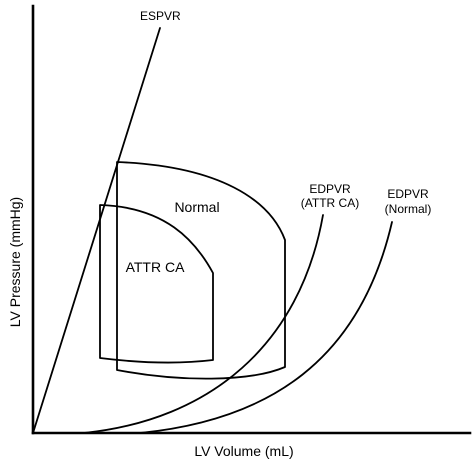 Image resolution: width=474 pixels, height=462 pixels. Describe the element at coordinates (156, 267) in the screenshot. I see `attr-ca-loop-label: ATTR CA` at that location.